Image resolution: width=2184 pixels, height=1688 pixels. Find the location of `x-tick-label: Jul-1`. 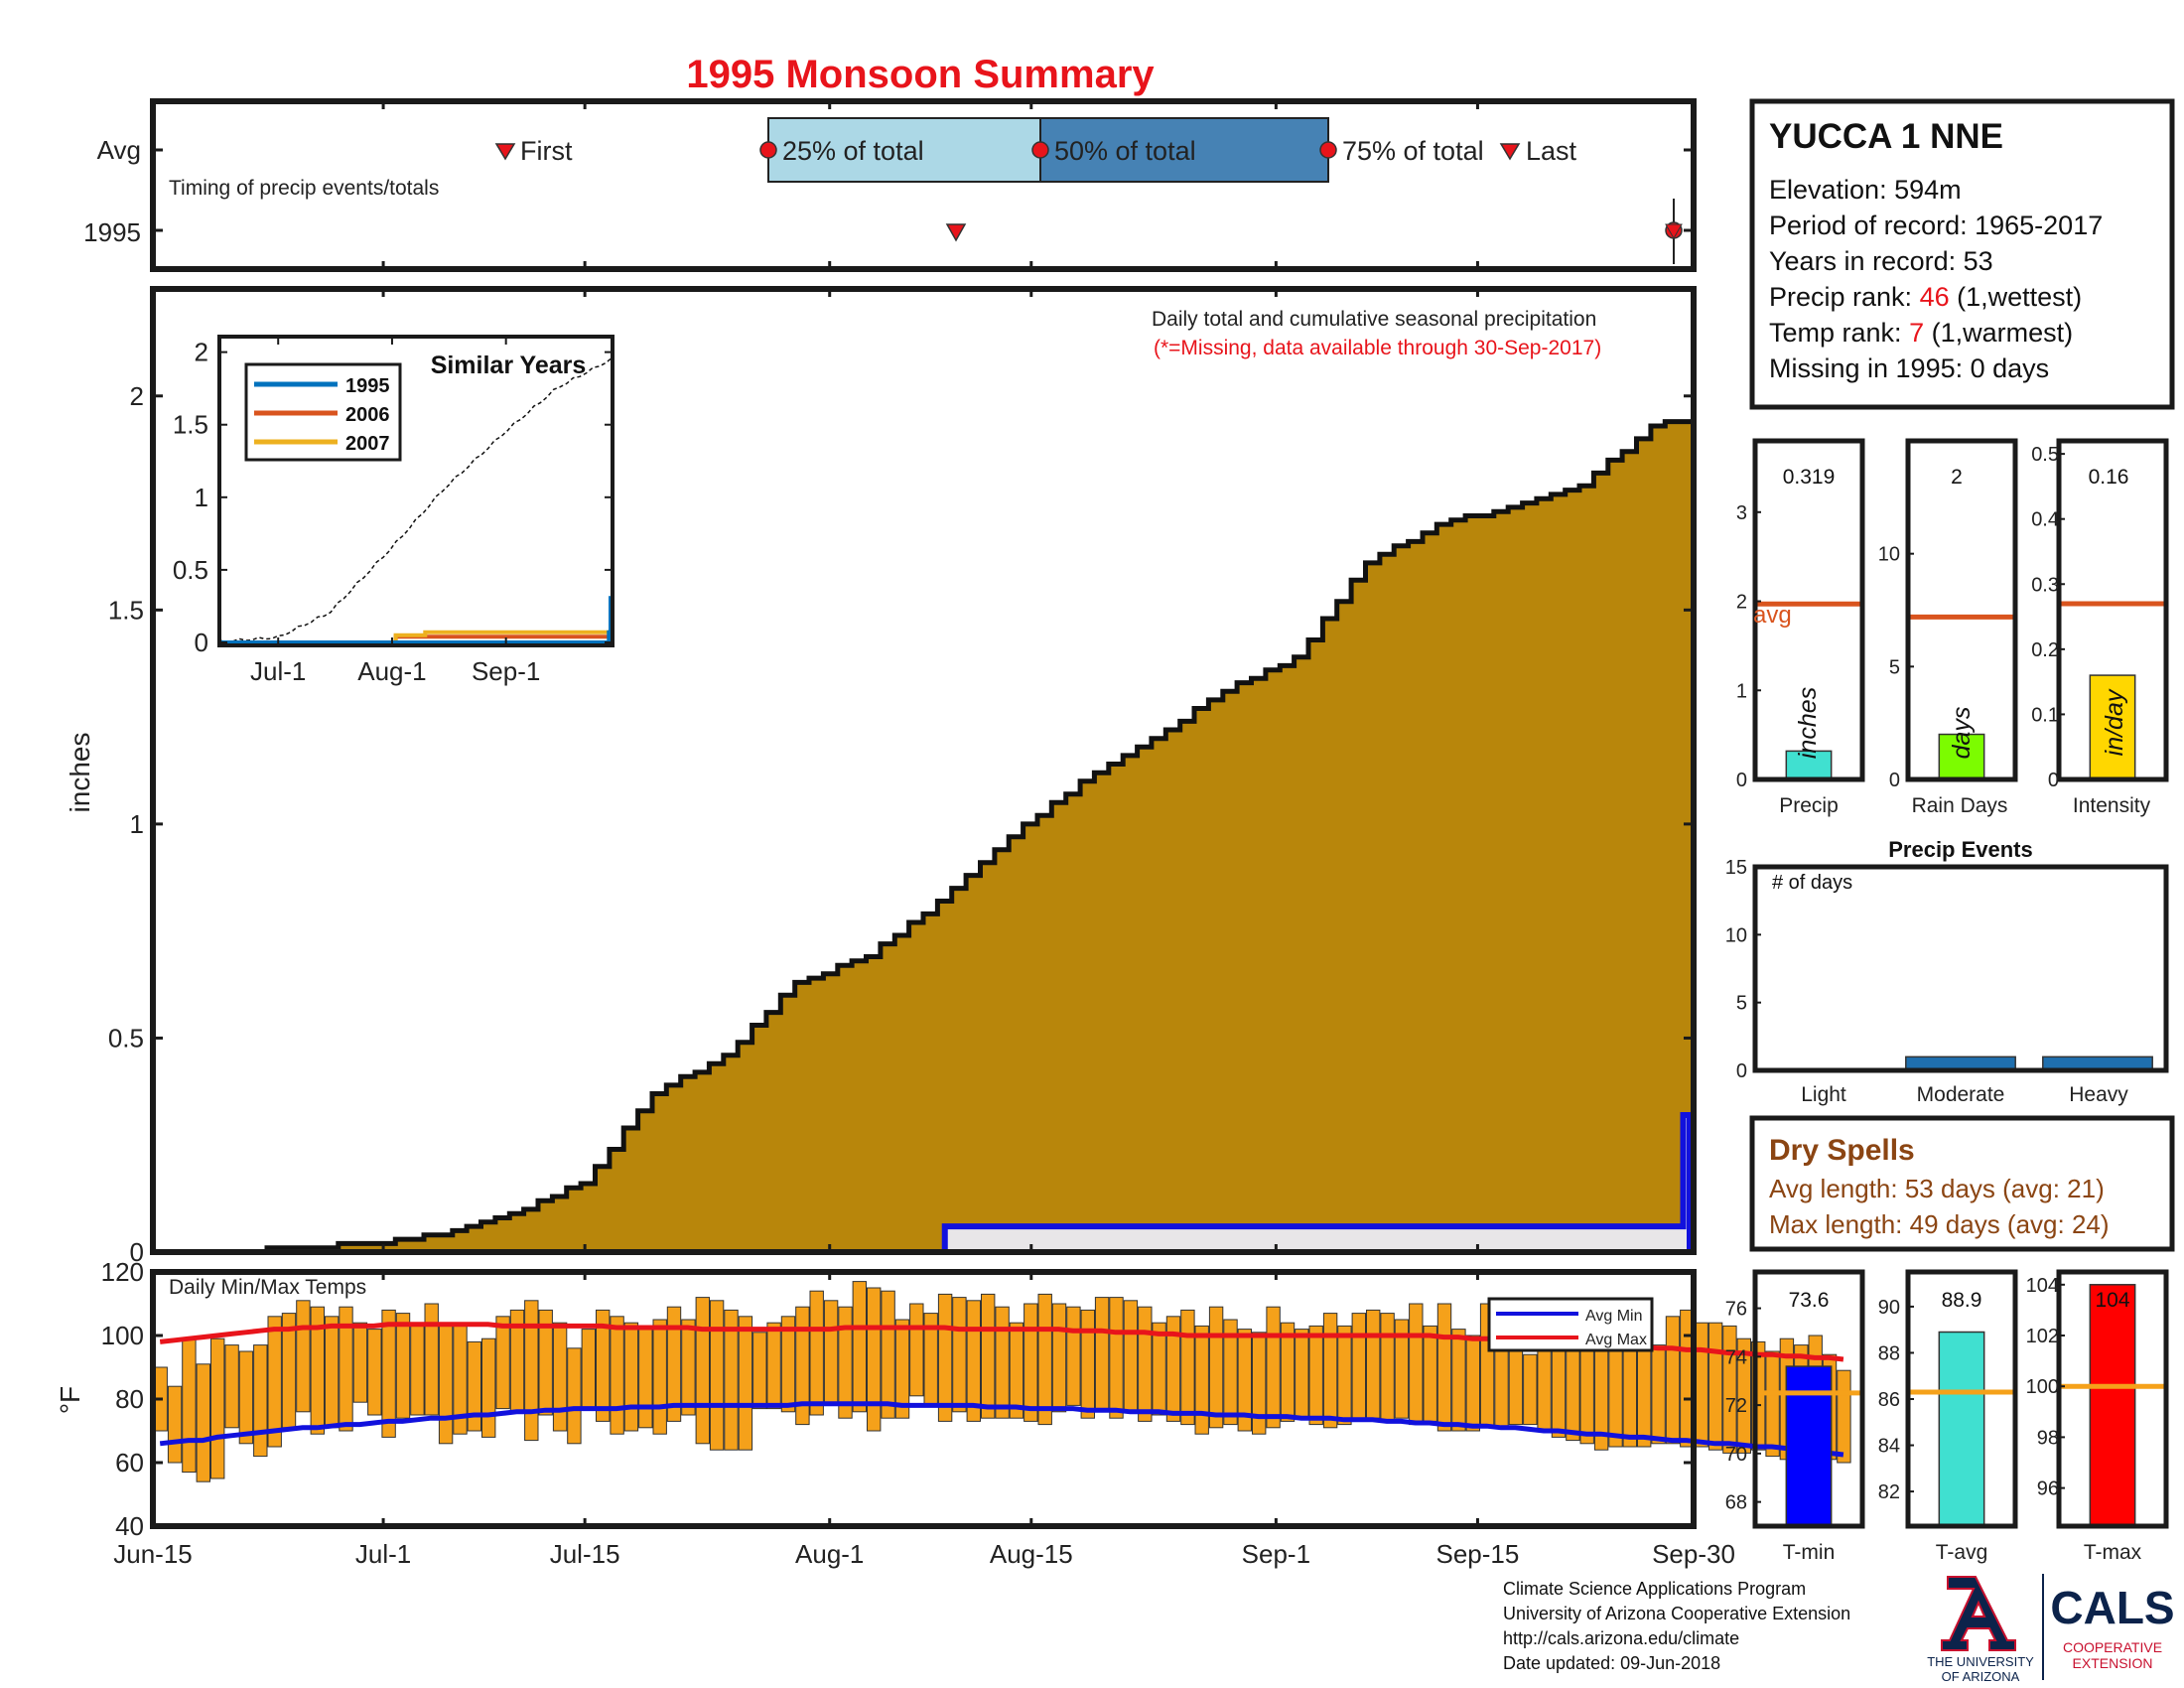

x-tick-label: Jul-1 is located at coordinates (383, 1554).